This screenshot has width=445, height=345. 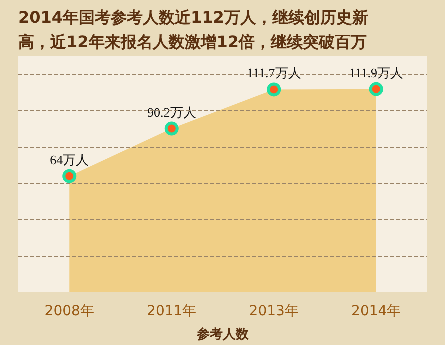 What do you see at coordinates (193, 30) in the screenshot?
I see `chart-title: 2014年国考参考人数近112万人，继续创历史新高，近12年来报名人数激增12倍，继续突破百万` at bounding box center [193, 30].